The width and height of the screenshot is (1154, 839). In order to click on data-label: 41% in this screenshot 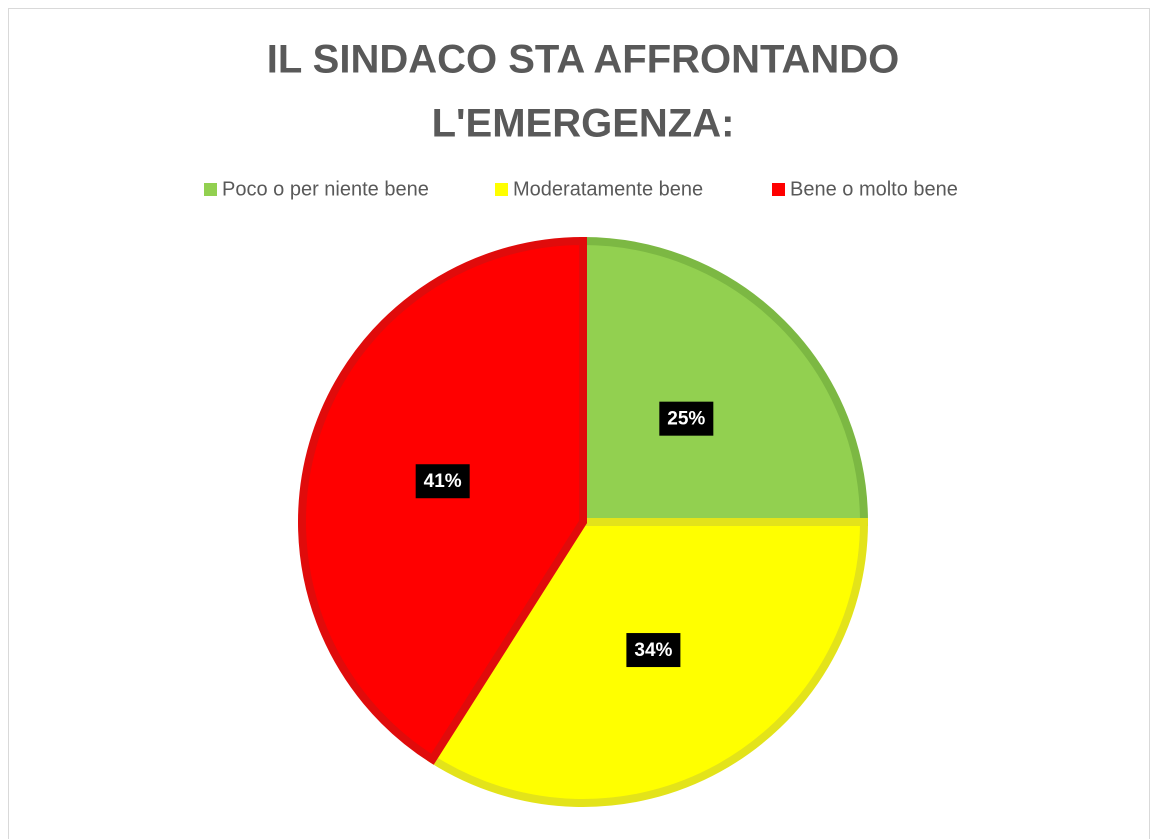, I will do `click(443, 481)`.